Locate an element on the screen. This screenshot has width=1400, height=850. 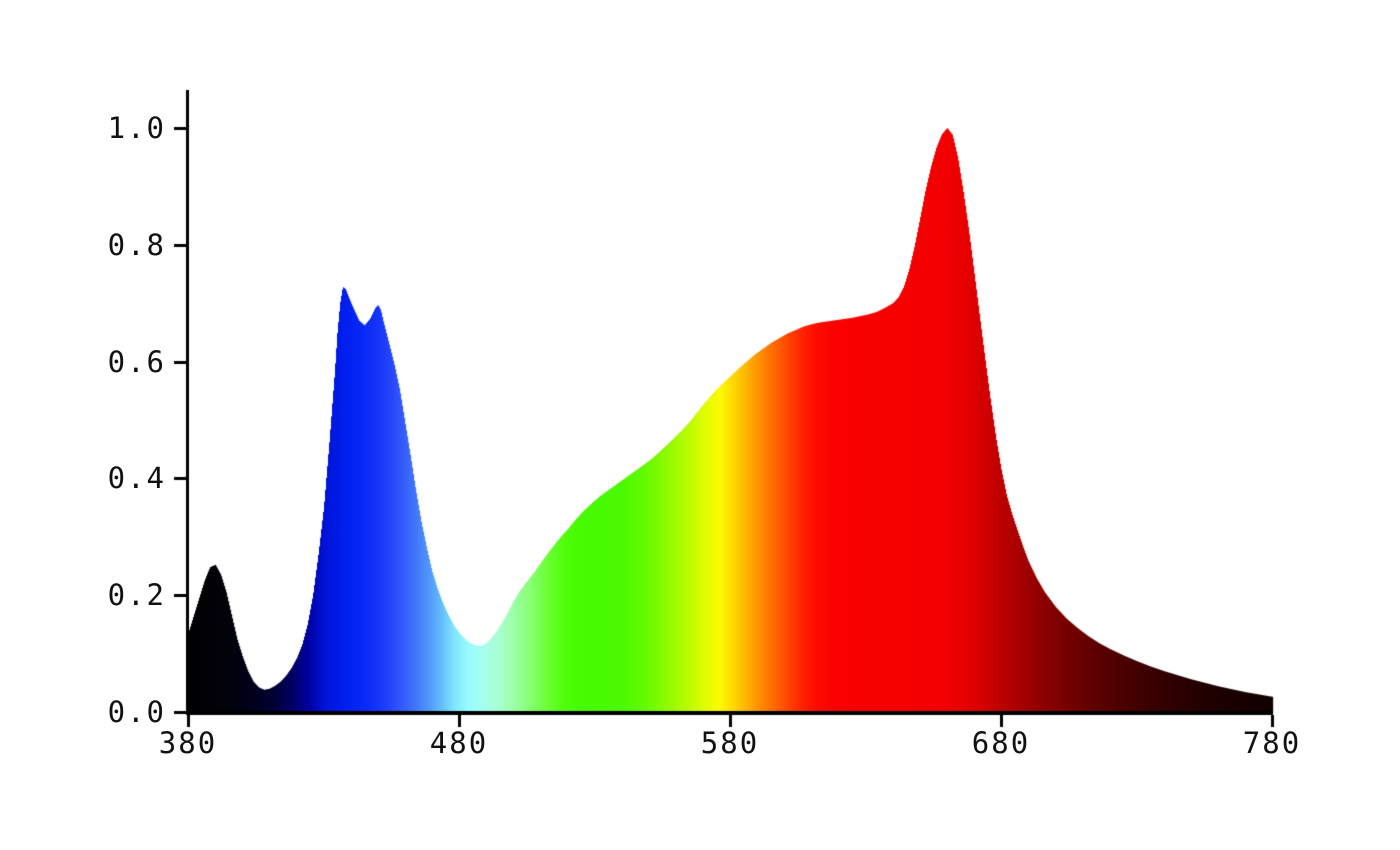
x-tick-label-480: 480 is located at coordinates (459, 743).